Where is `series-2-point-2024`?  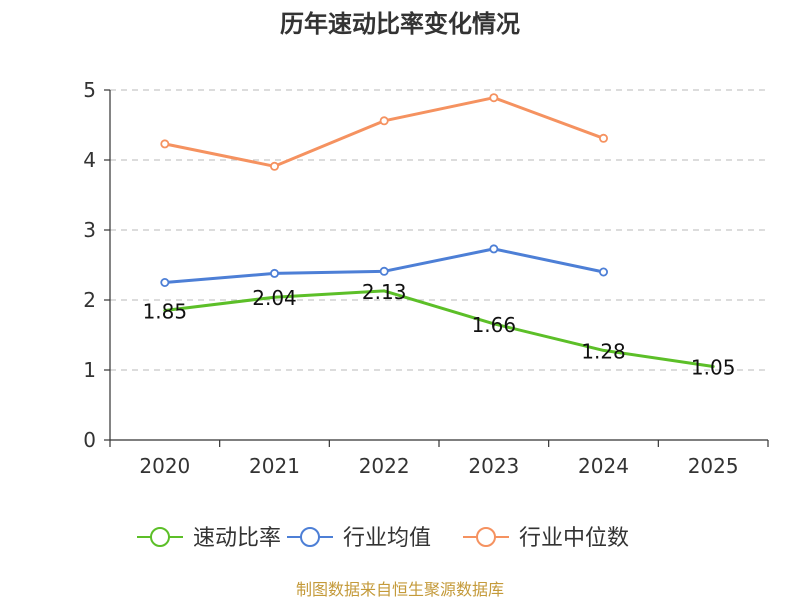 series-2-point-2024 is located at coordinates (604, 138).